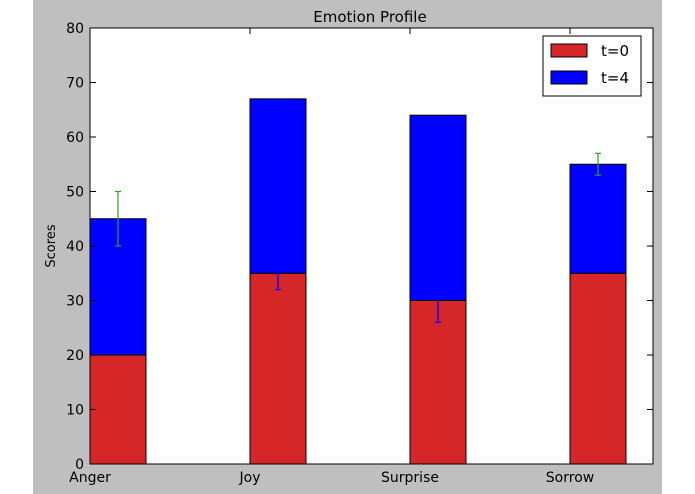  What do you see at coordinates (75, 138) in the screenshot?
I see `y-tick-label: 60` at bounding box center [75, 138].